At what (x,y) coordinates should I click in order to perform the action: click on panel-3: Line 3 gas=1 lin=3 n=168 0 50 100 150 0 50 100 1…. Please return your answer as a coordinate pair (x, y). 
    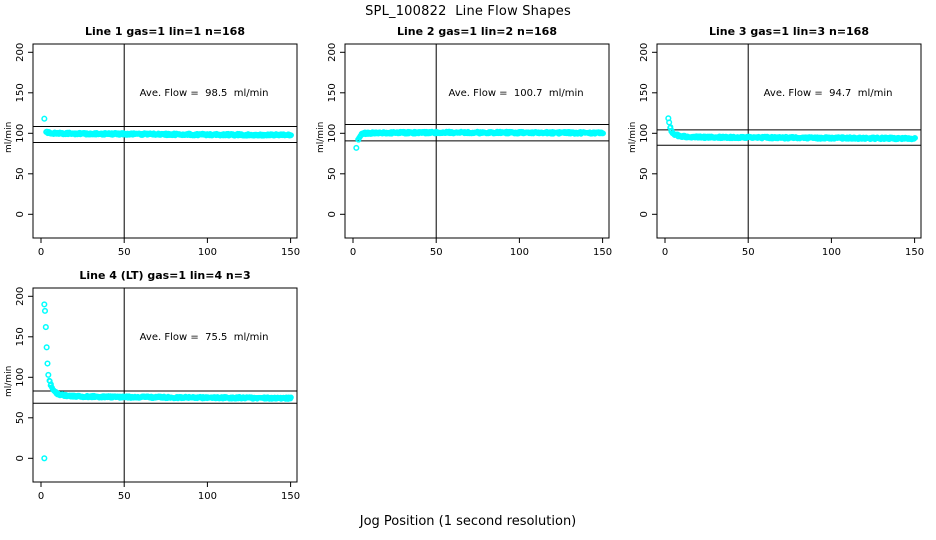
    Looking at the image, I should click on (776, 141).